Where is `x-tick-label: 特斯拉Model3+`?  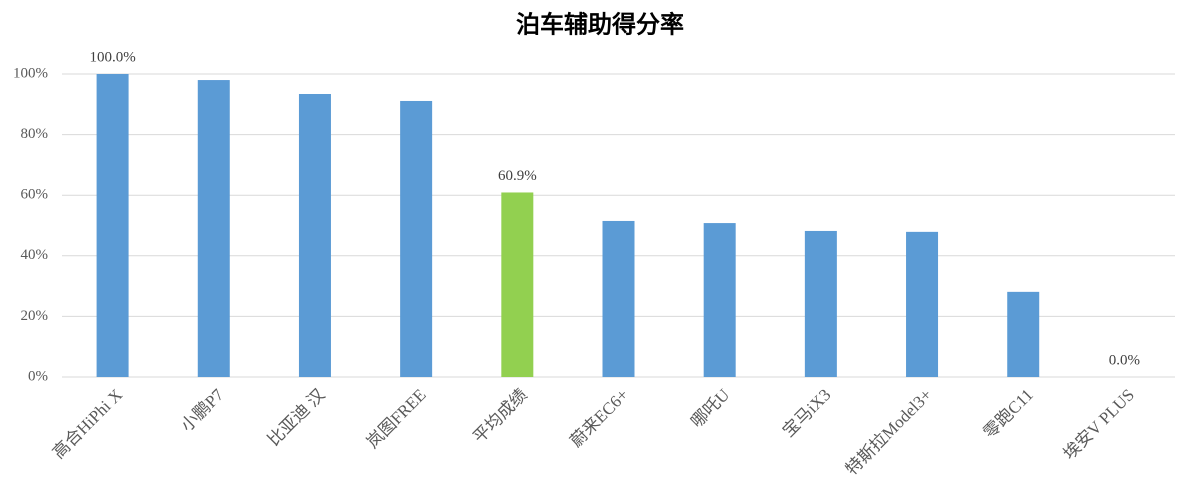
x-tick-label: 特斯拉Model3+ is located at coordinates (889, 432).